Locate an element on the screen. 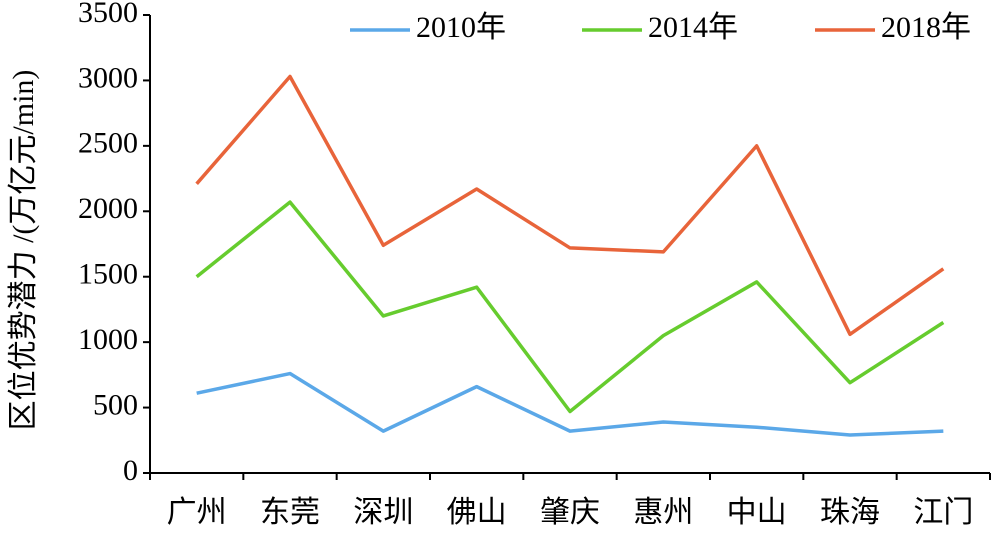 The image size is (1000, 534). legend-label: 2010年 is located at coordinates (461, 27).